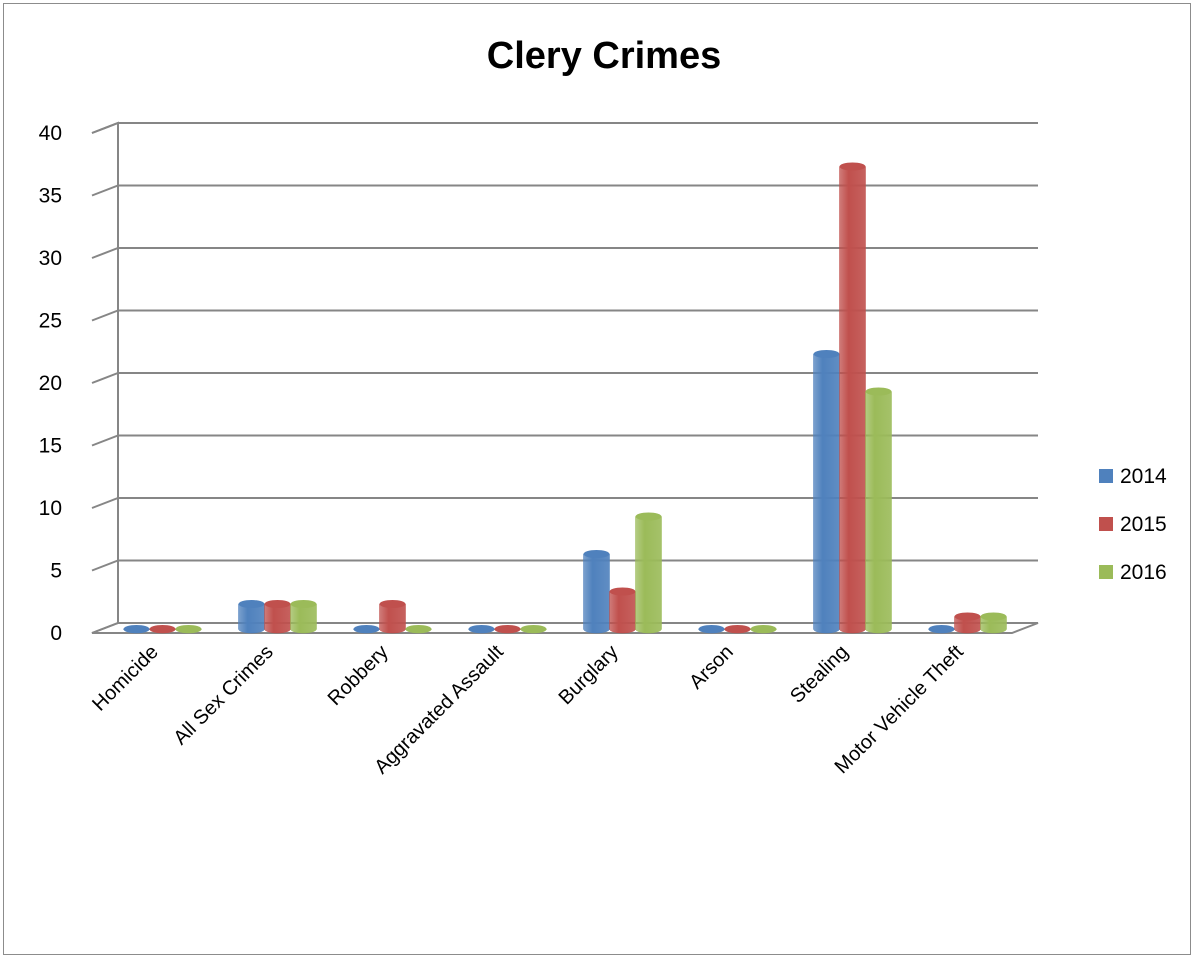 The height and width of the screenshot is (960, 1196). I want to click on y-axis-ticks: 0 5 10 15 20 25 30 35 40, so click(50, 383).